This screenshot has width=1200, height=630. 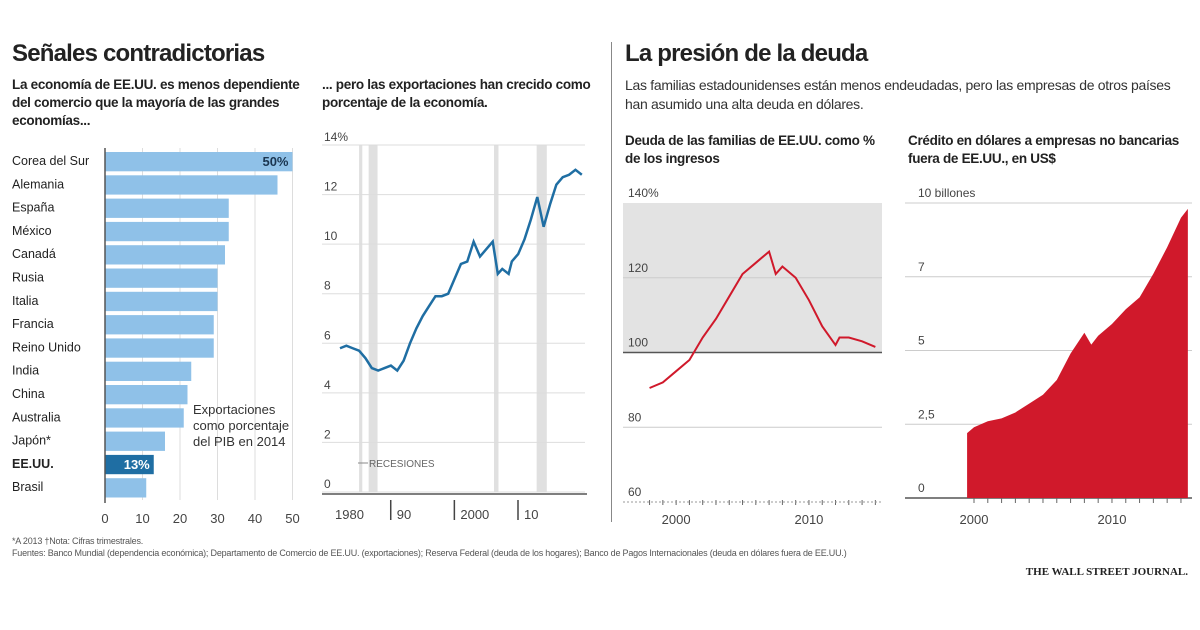 What do you see at coordinates (25, 301) in the screenshot?
I see `category-label: Italia` at bounding box center [25, 301].